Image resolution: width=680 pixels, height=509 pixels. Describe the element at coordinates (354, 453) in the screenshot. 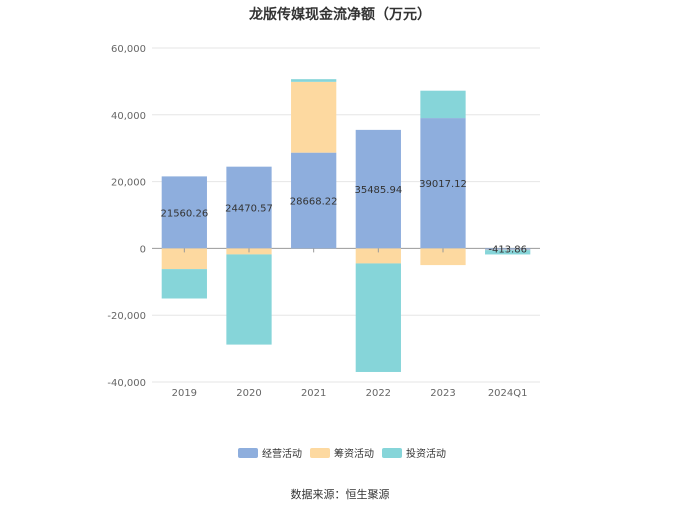

I see `legend-label: 筹资活动` at that location.